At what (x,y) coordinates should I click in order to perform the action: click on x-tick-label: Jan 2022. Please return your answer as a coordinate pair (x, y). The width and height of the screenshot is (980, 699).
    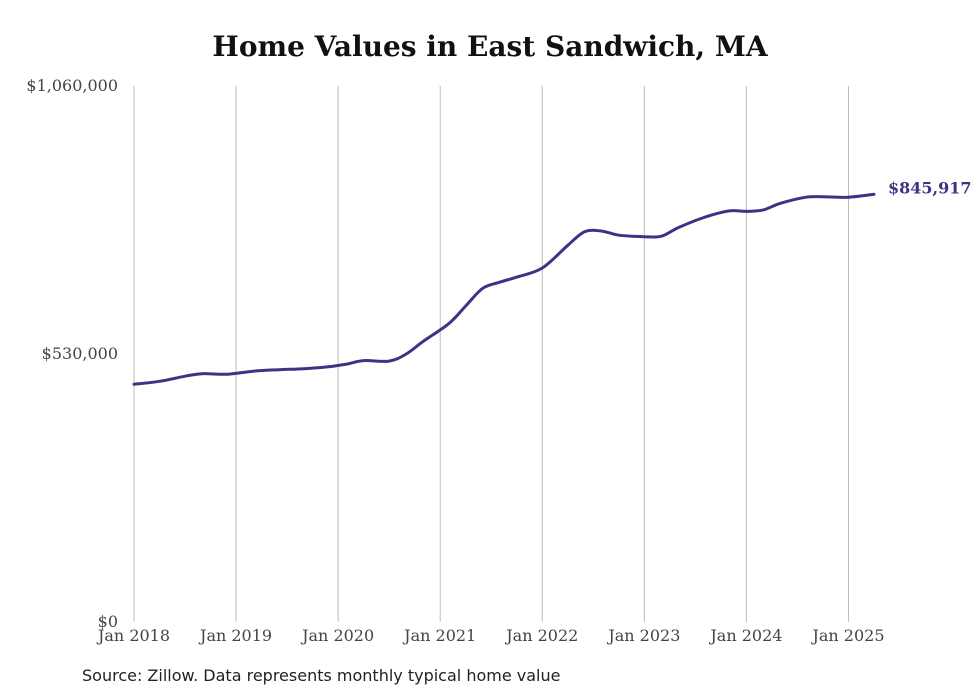
    Looking at the image, I should click on (541, 635).